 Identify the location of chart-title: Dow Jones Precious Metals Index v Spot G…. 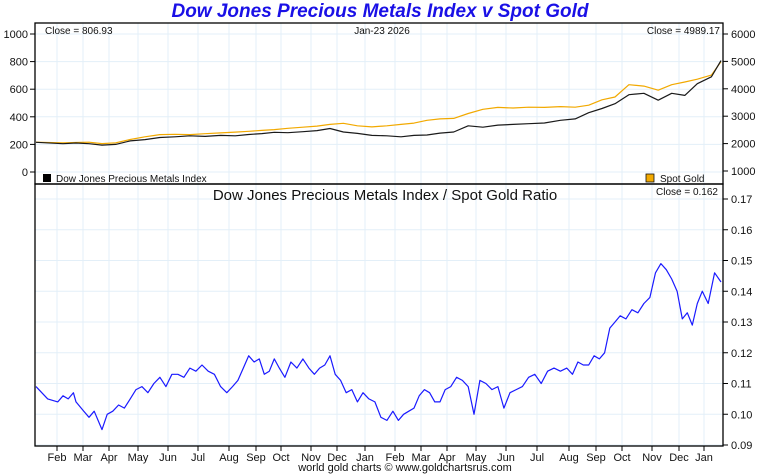
(380, 11).